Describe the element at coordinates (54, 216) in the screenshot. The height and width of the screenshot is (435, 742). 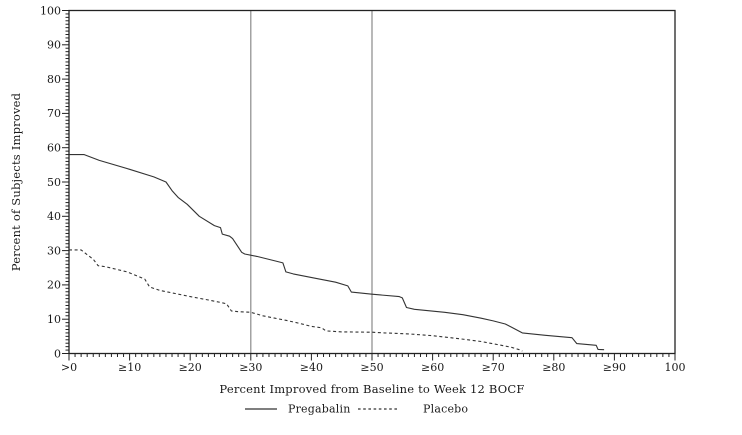
I see `y-tick-label: 40` at that location.